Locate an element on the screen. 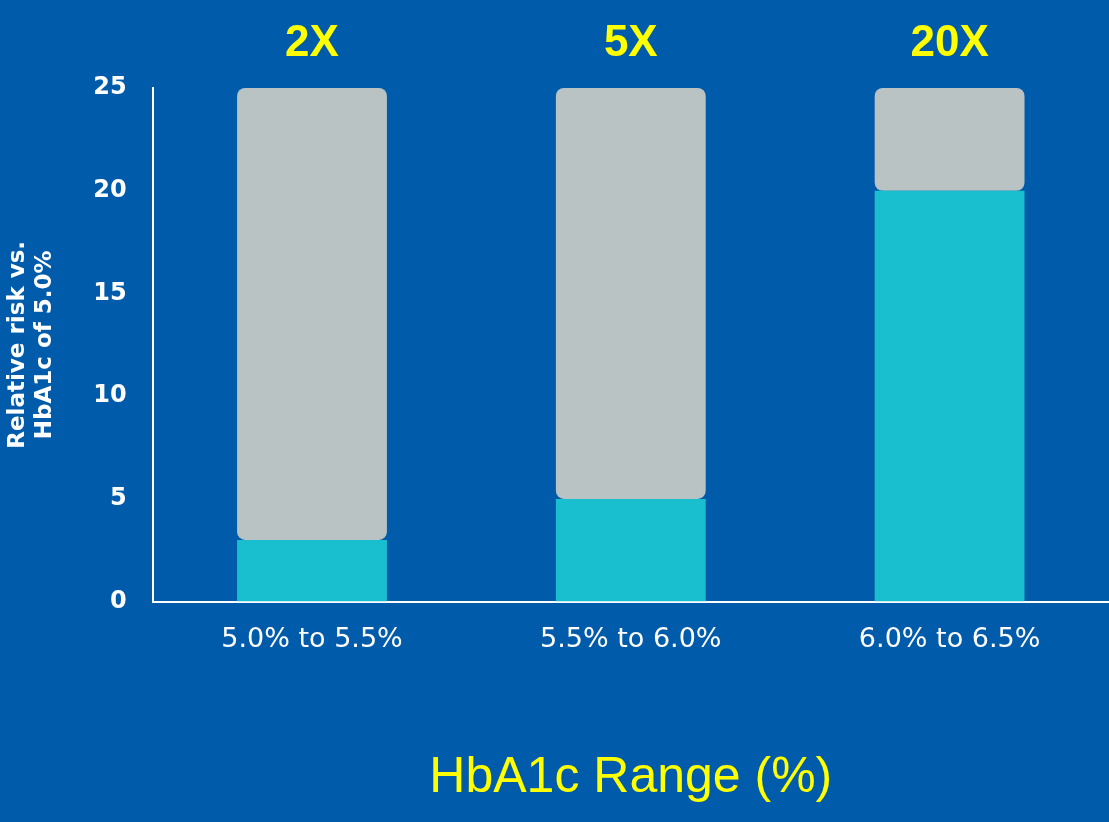  x-tick-label: 6.0% to 6.5% is located at coordinates (949, 637).